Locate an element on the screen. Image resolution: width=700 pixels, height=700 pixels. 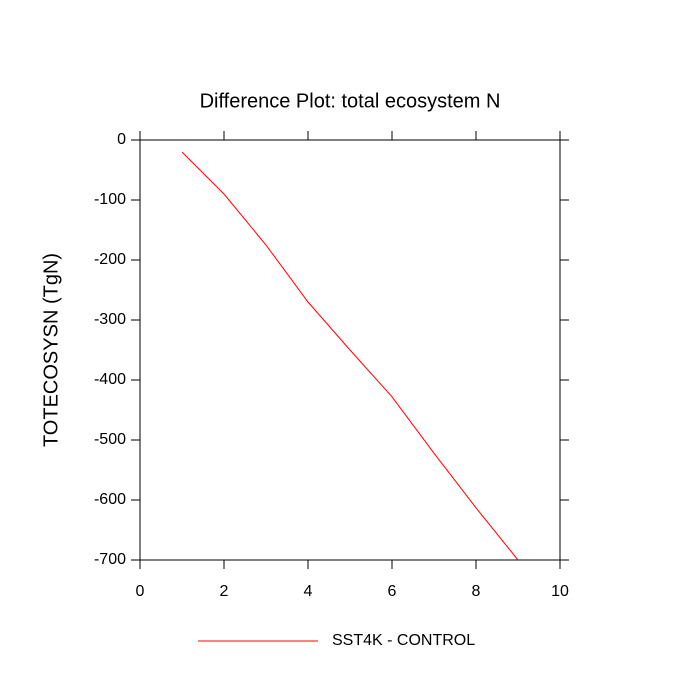
x-tick-label: 2 is located at coordinates (224, 591).